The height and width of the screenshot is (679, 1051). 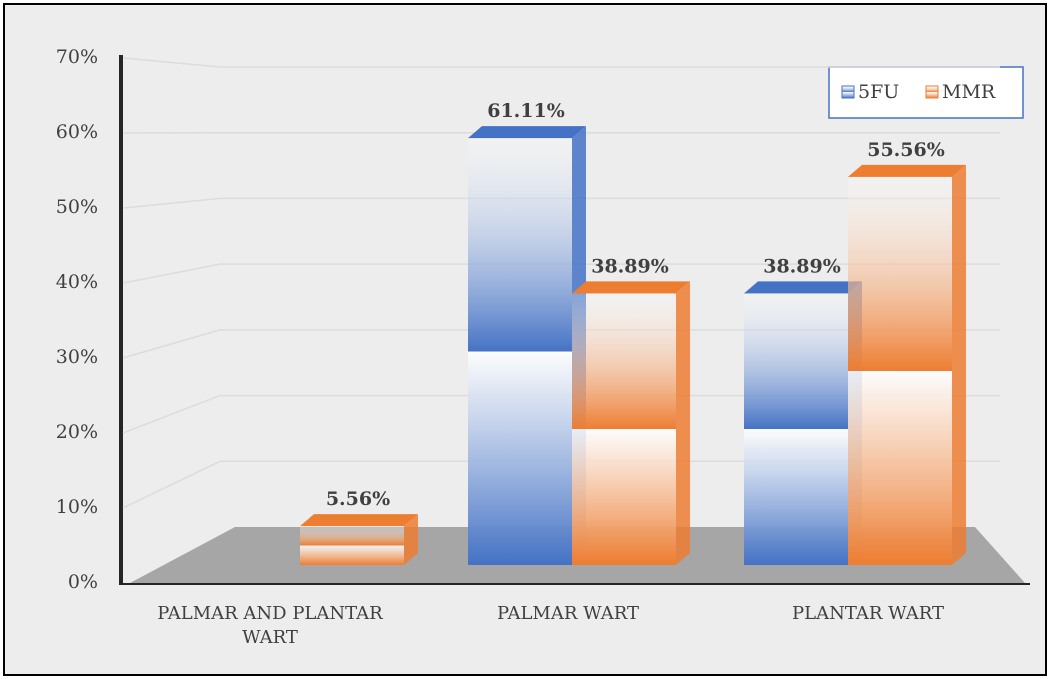 What do you see at coordinates (878, 92) in the screenshot?
I see `legend-label: 5FU` at bounding box center [878, 92].